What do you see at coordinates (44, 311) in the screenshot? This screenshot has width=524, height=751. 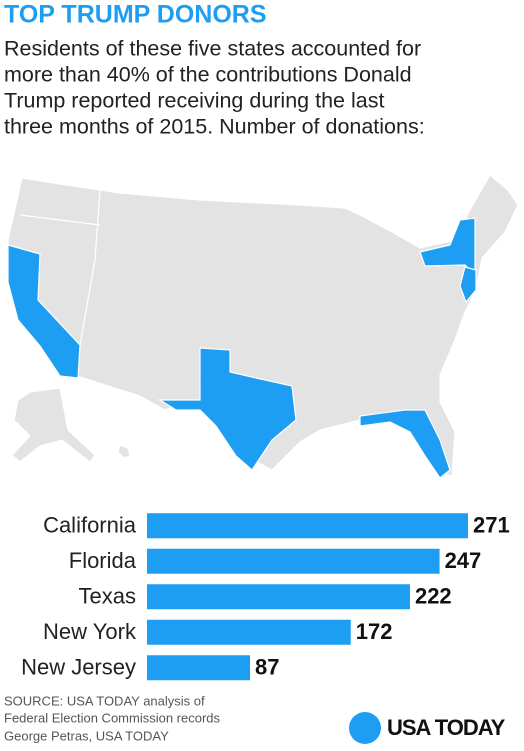 I see `california` at bounding box center [44, 311].